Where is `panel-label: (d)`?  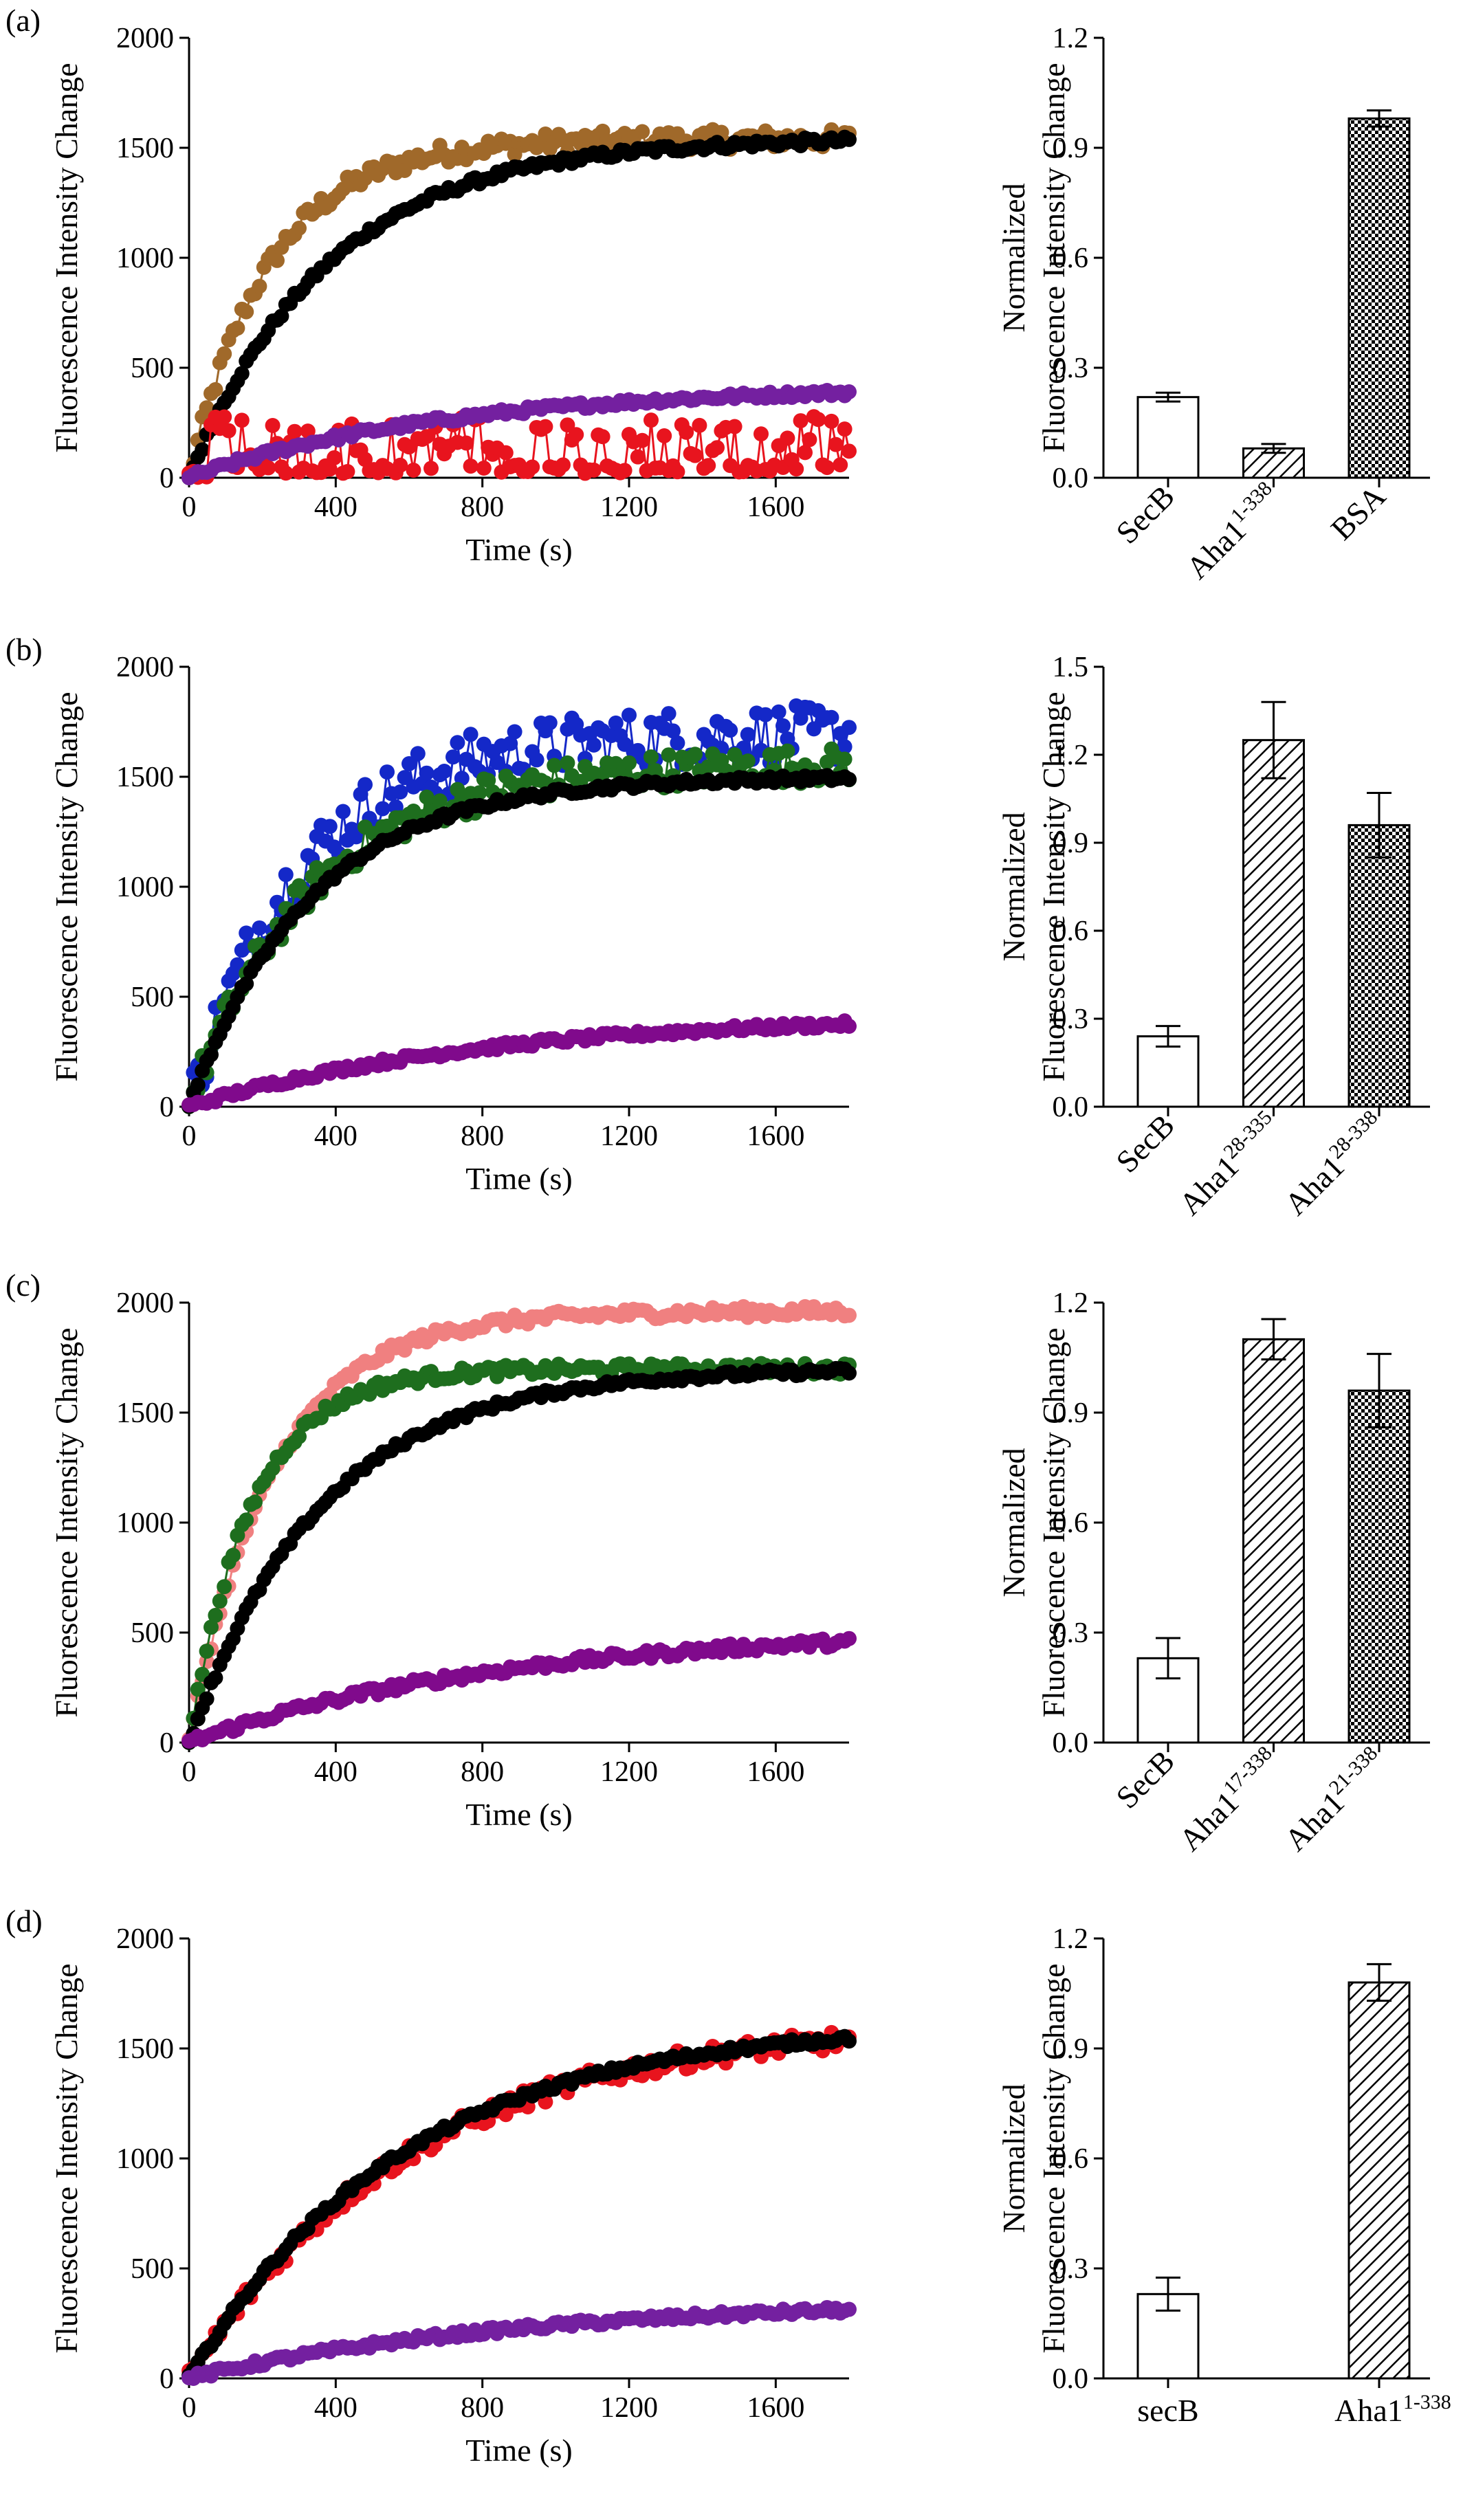 panel-label: (d) is located at coordinates (25, 1920).